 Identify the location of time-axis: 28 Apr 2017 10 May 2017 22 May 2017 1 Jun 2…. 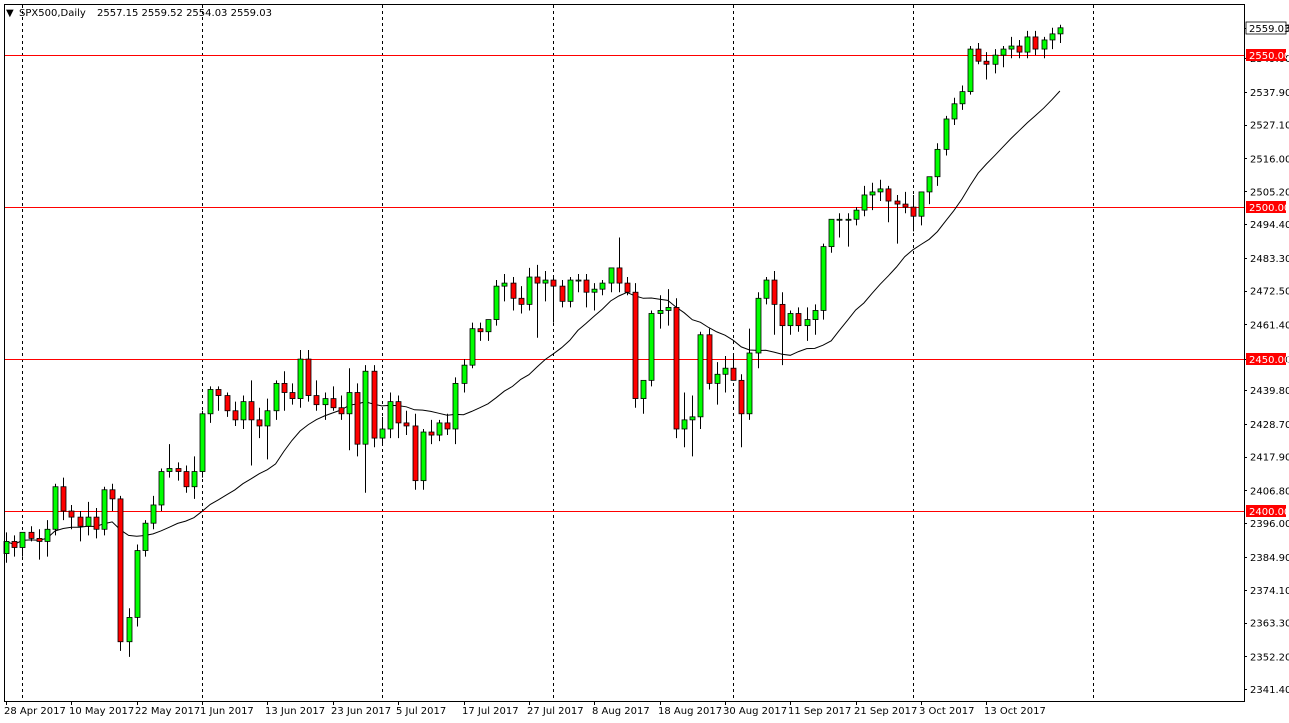
(525, 709).